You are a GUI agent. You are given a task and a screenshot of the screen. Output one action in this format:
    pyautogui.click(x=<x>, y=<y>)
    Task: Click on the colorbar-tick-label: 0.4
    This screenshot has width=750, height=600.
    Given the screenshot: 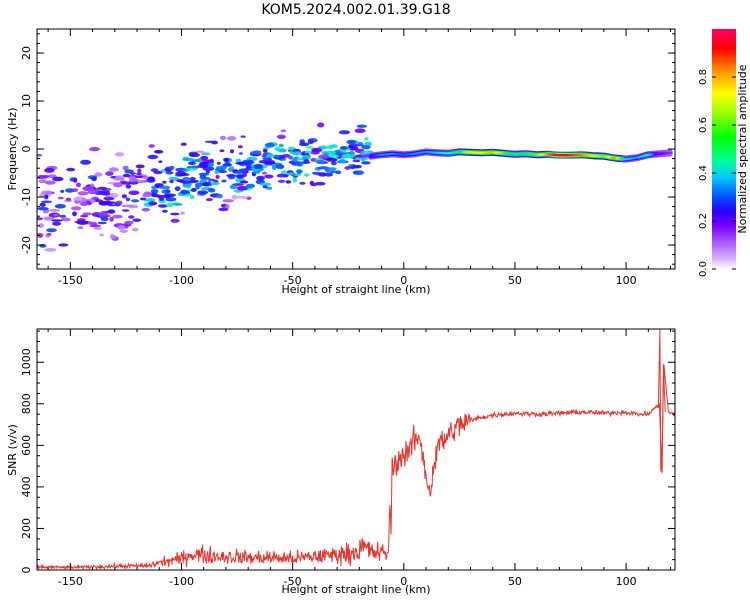 What is the action you would take?
    pyautogui.click(x=703, y=173)
    